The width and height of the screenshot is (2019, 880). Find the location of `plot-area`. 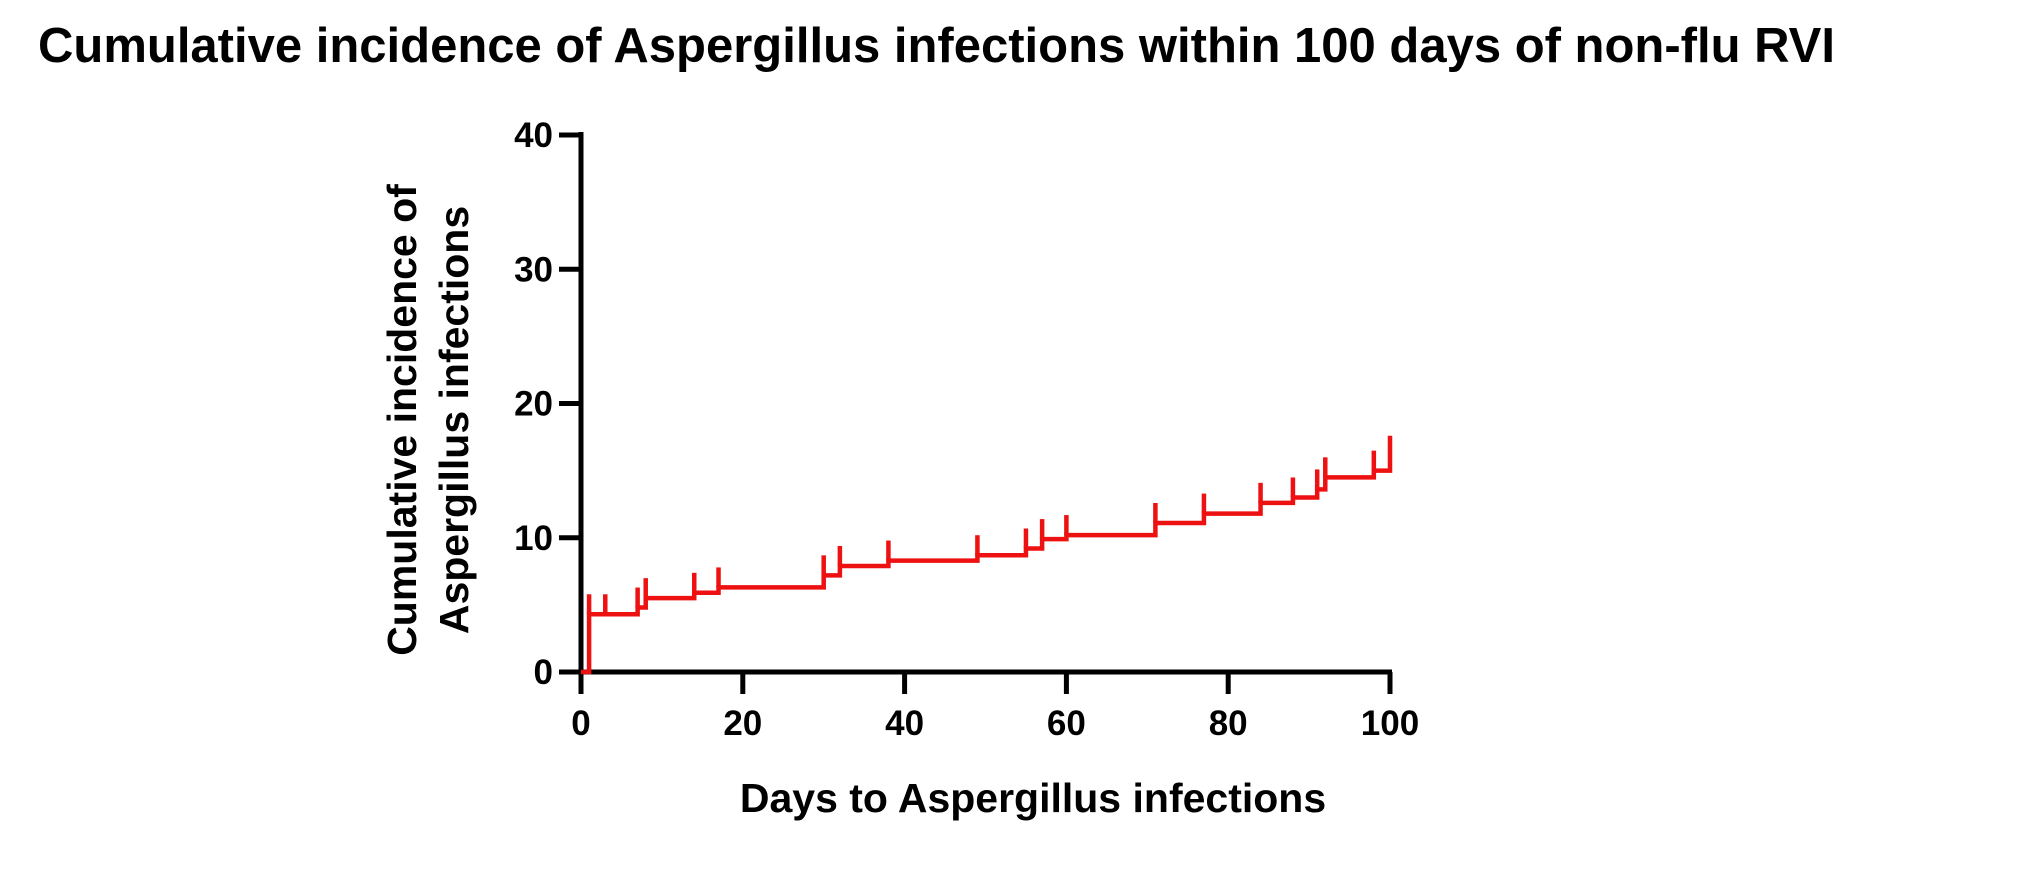

plot-area is located at coordinates (987, 555).